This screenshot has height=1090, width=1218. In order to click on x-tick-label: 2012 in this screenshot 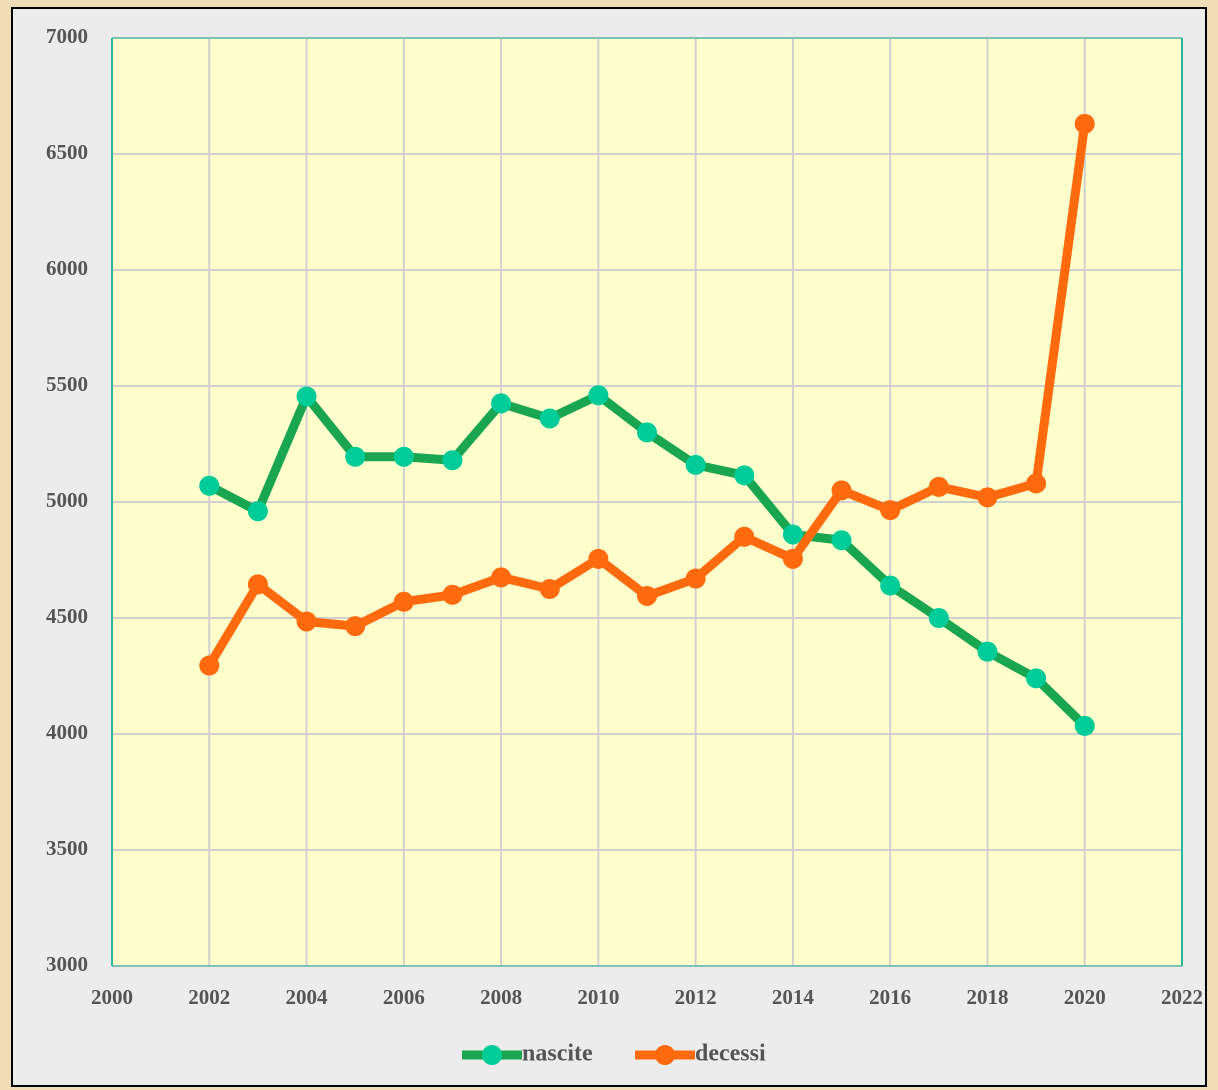, I will do `click(696, 997)`.